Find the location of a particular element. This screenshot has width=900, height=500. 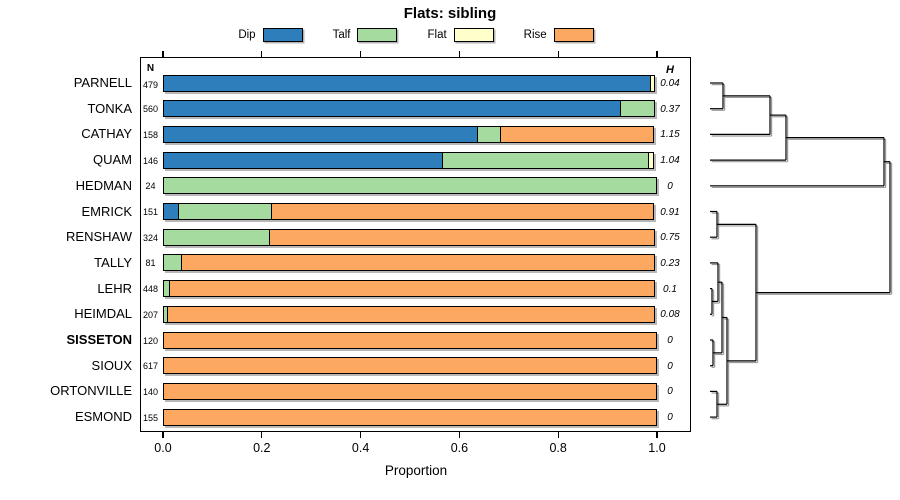

stacked-bar-heimdal is located at coordinates (409, 314).